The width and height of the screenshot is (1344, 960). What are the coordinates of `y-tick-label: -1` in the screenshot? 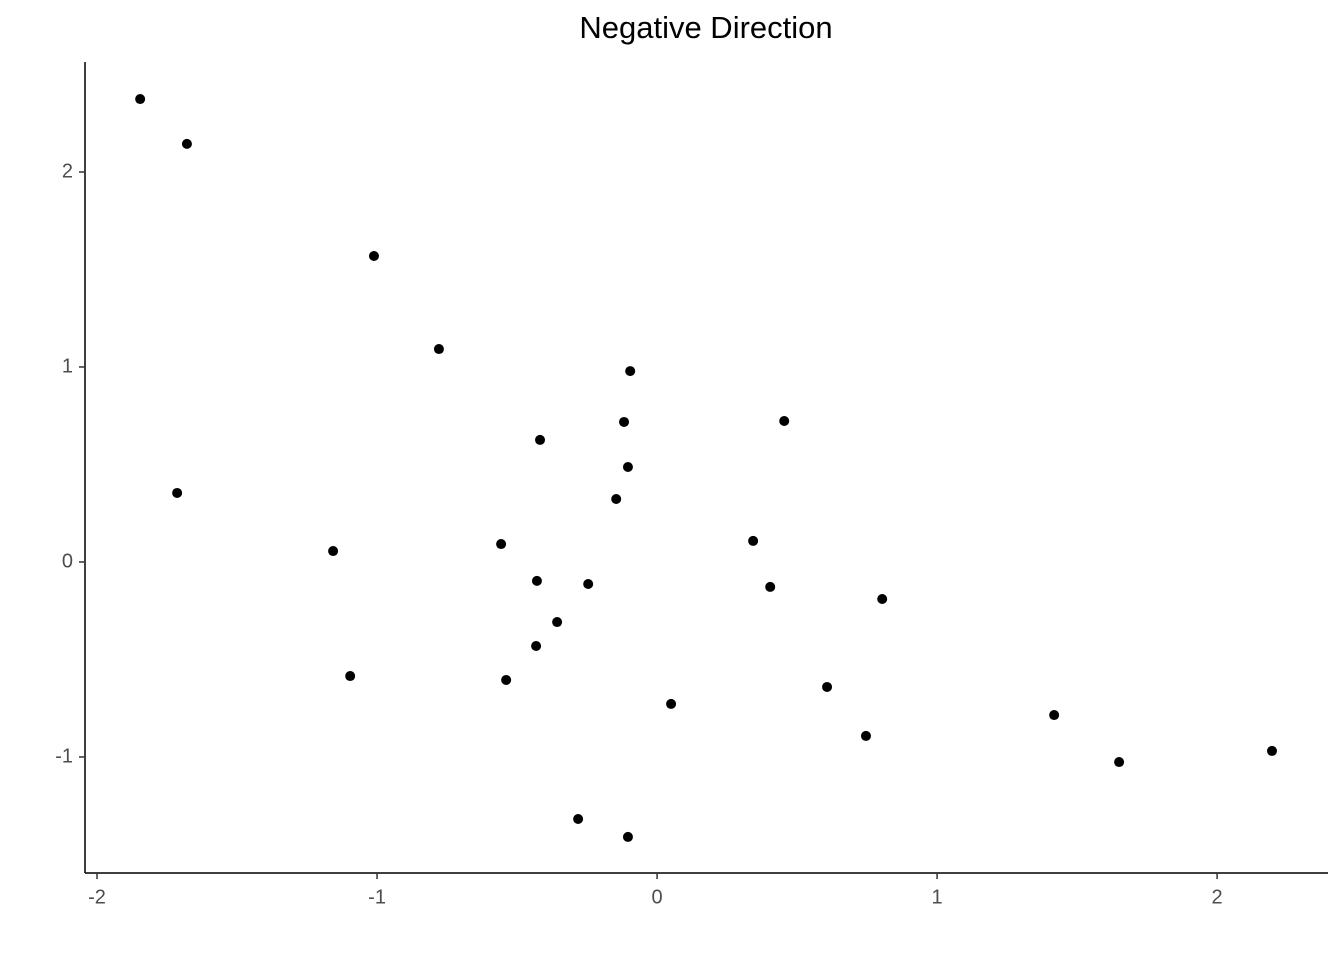 It's located at (64, 756).